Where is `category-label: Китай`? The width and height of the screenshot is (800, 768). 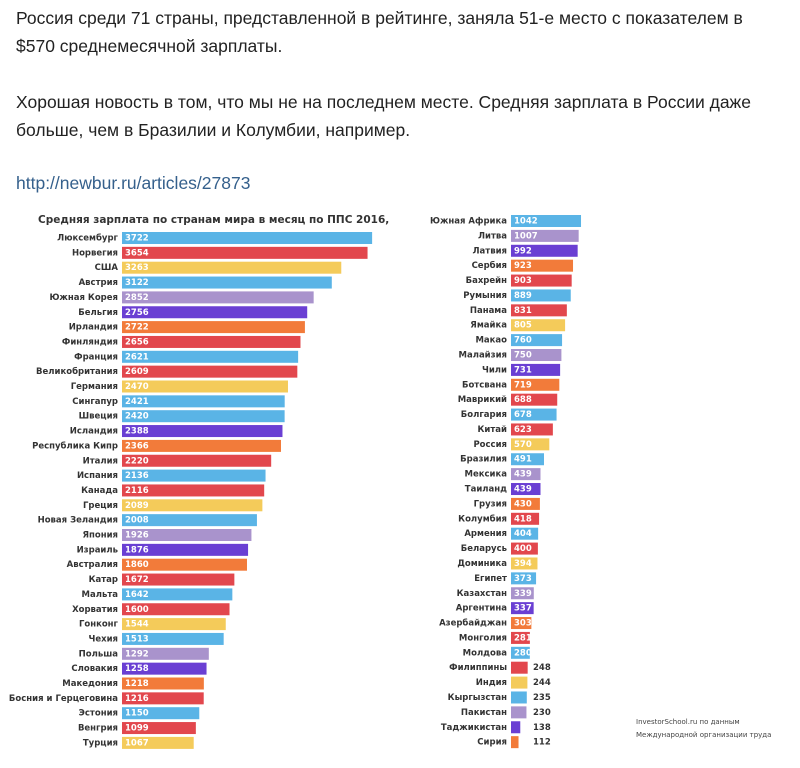
category-label: Китай is located at coordinates (492, 430).